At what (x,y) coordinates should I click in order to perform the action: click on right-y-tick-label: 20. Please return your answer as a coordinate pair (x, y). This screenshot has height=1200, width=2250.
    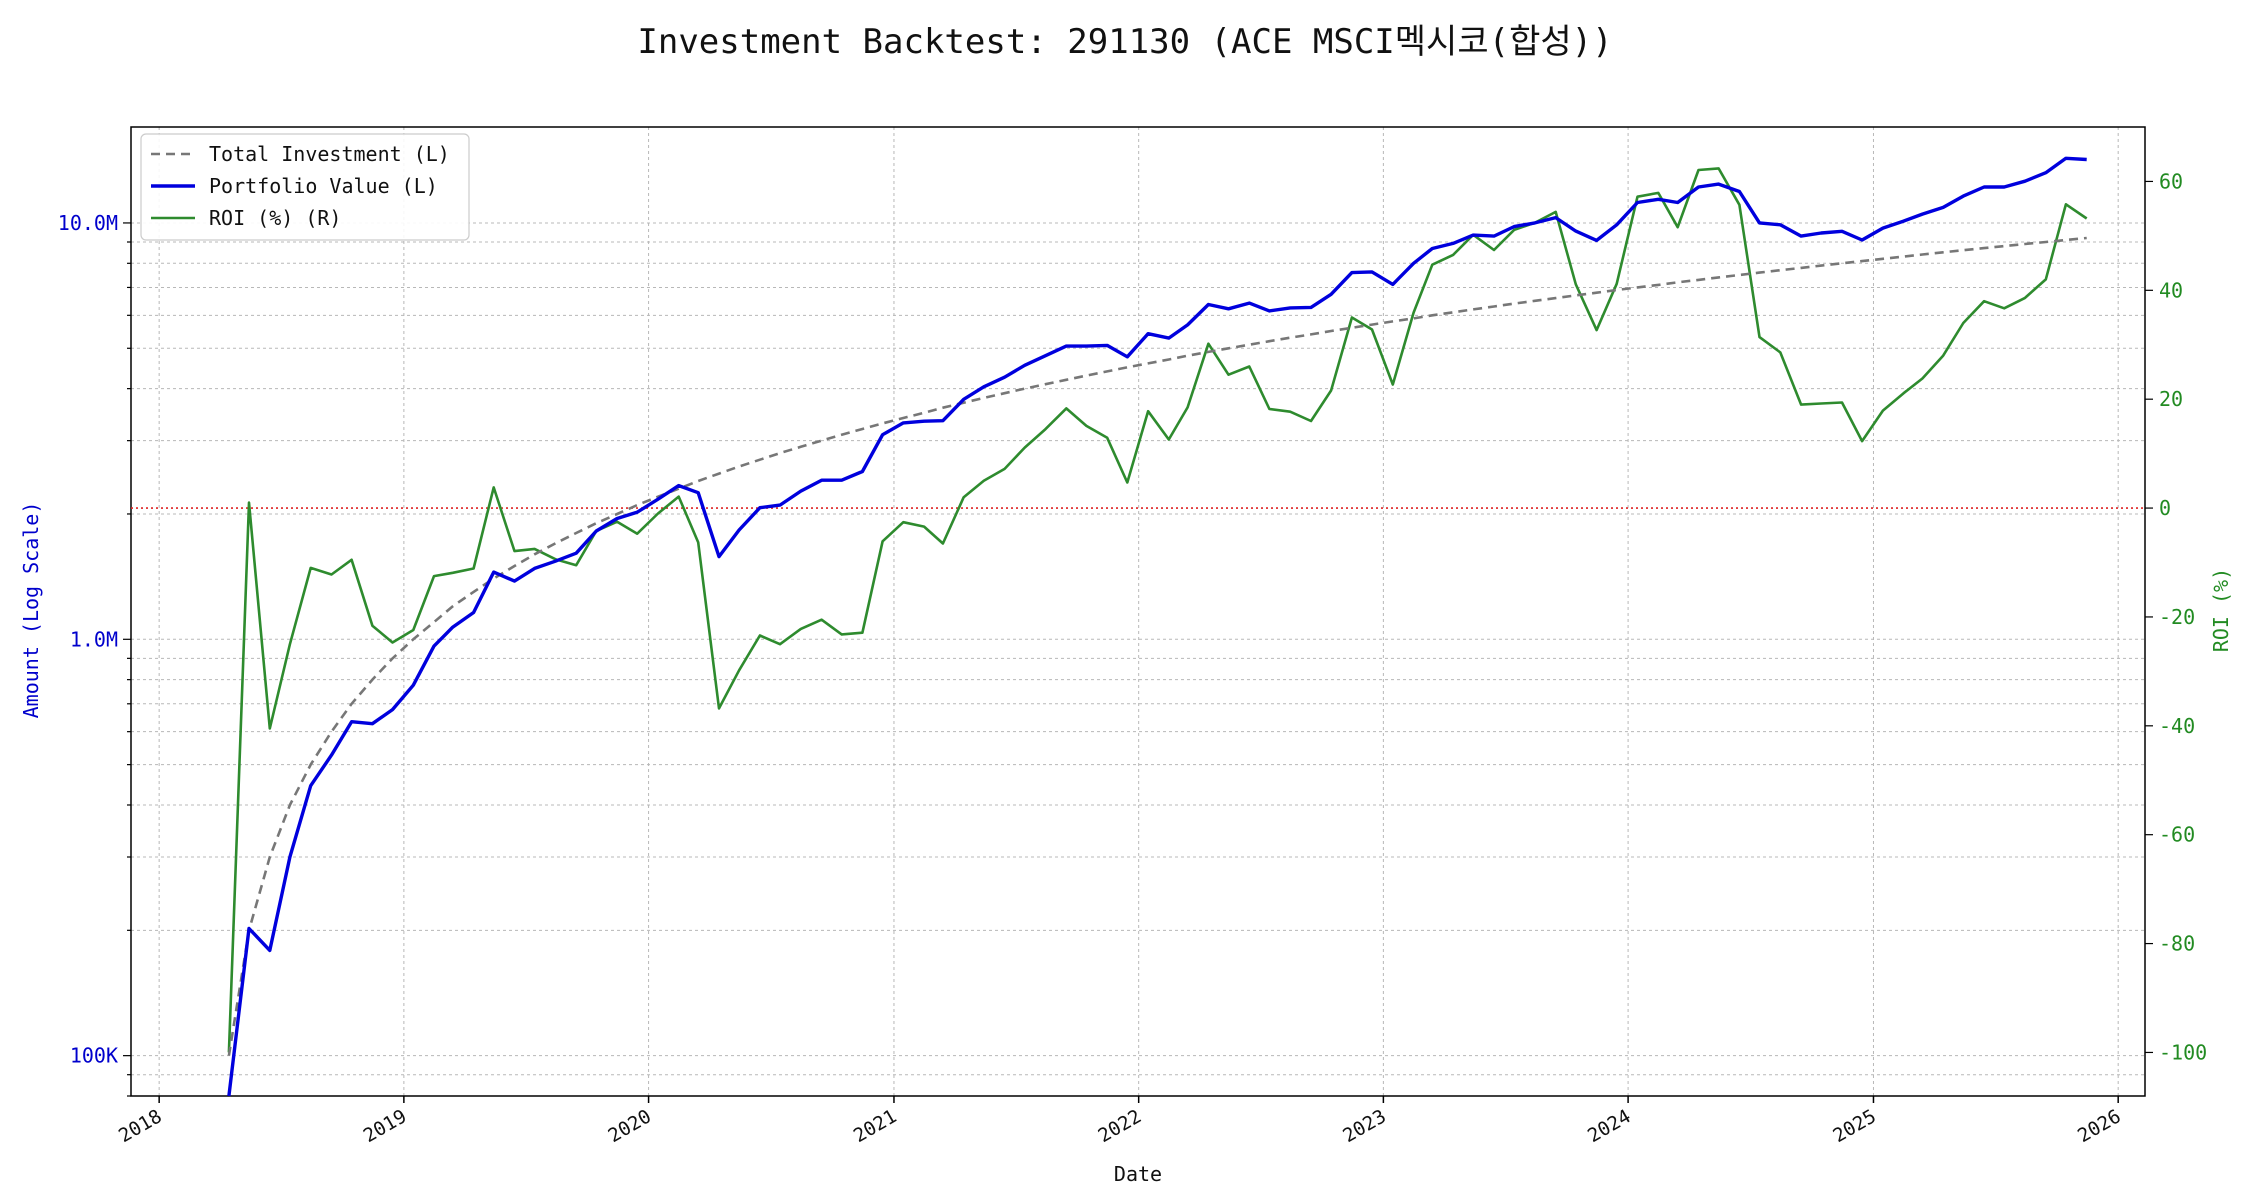
    Looking at the image, I should click on (2171, 399).